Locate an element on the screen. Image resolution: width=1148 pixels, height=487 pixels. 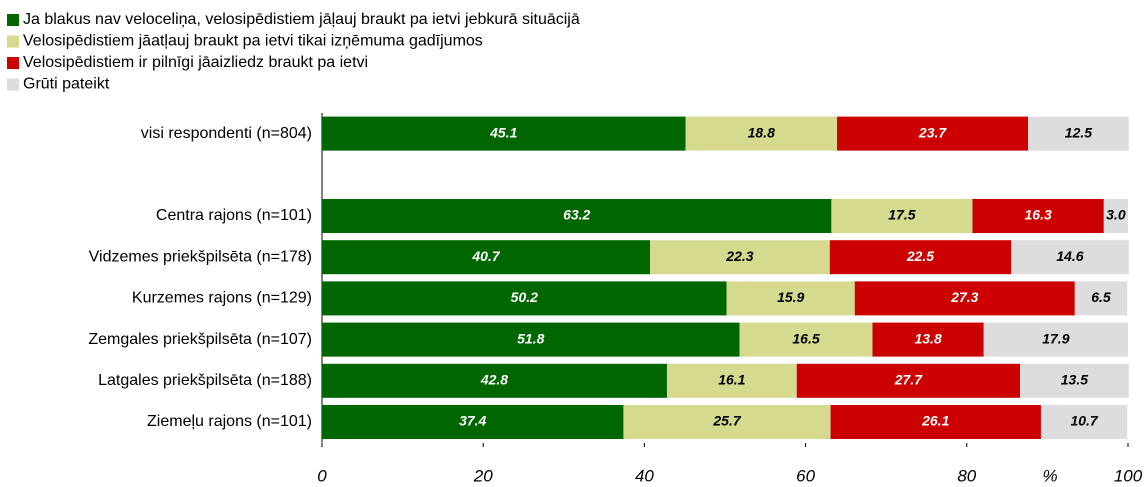
value-label: 12.5 is located at coordinates (1078, 132).